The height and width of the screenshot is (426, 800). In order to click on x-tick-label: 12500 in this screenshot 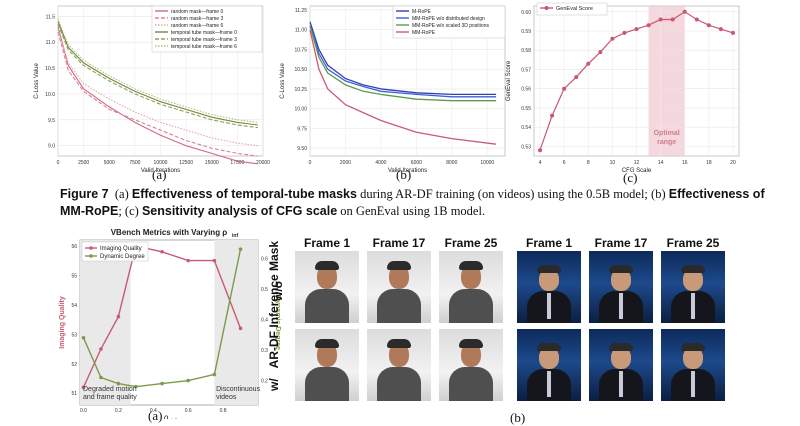, I will do `click(186, 163)`.